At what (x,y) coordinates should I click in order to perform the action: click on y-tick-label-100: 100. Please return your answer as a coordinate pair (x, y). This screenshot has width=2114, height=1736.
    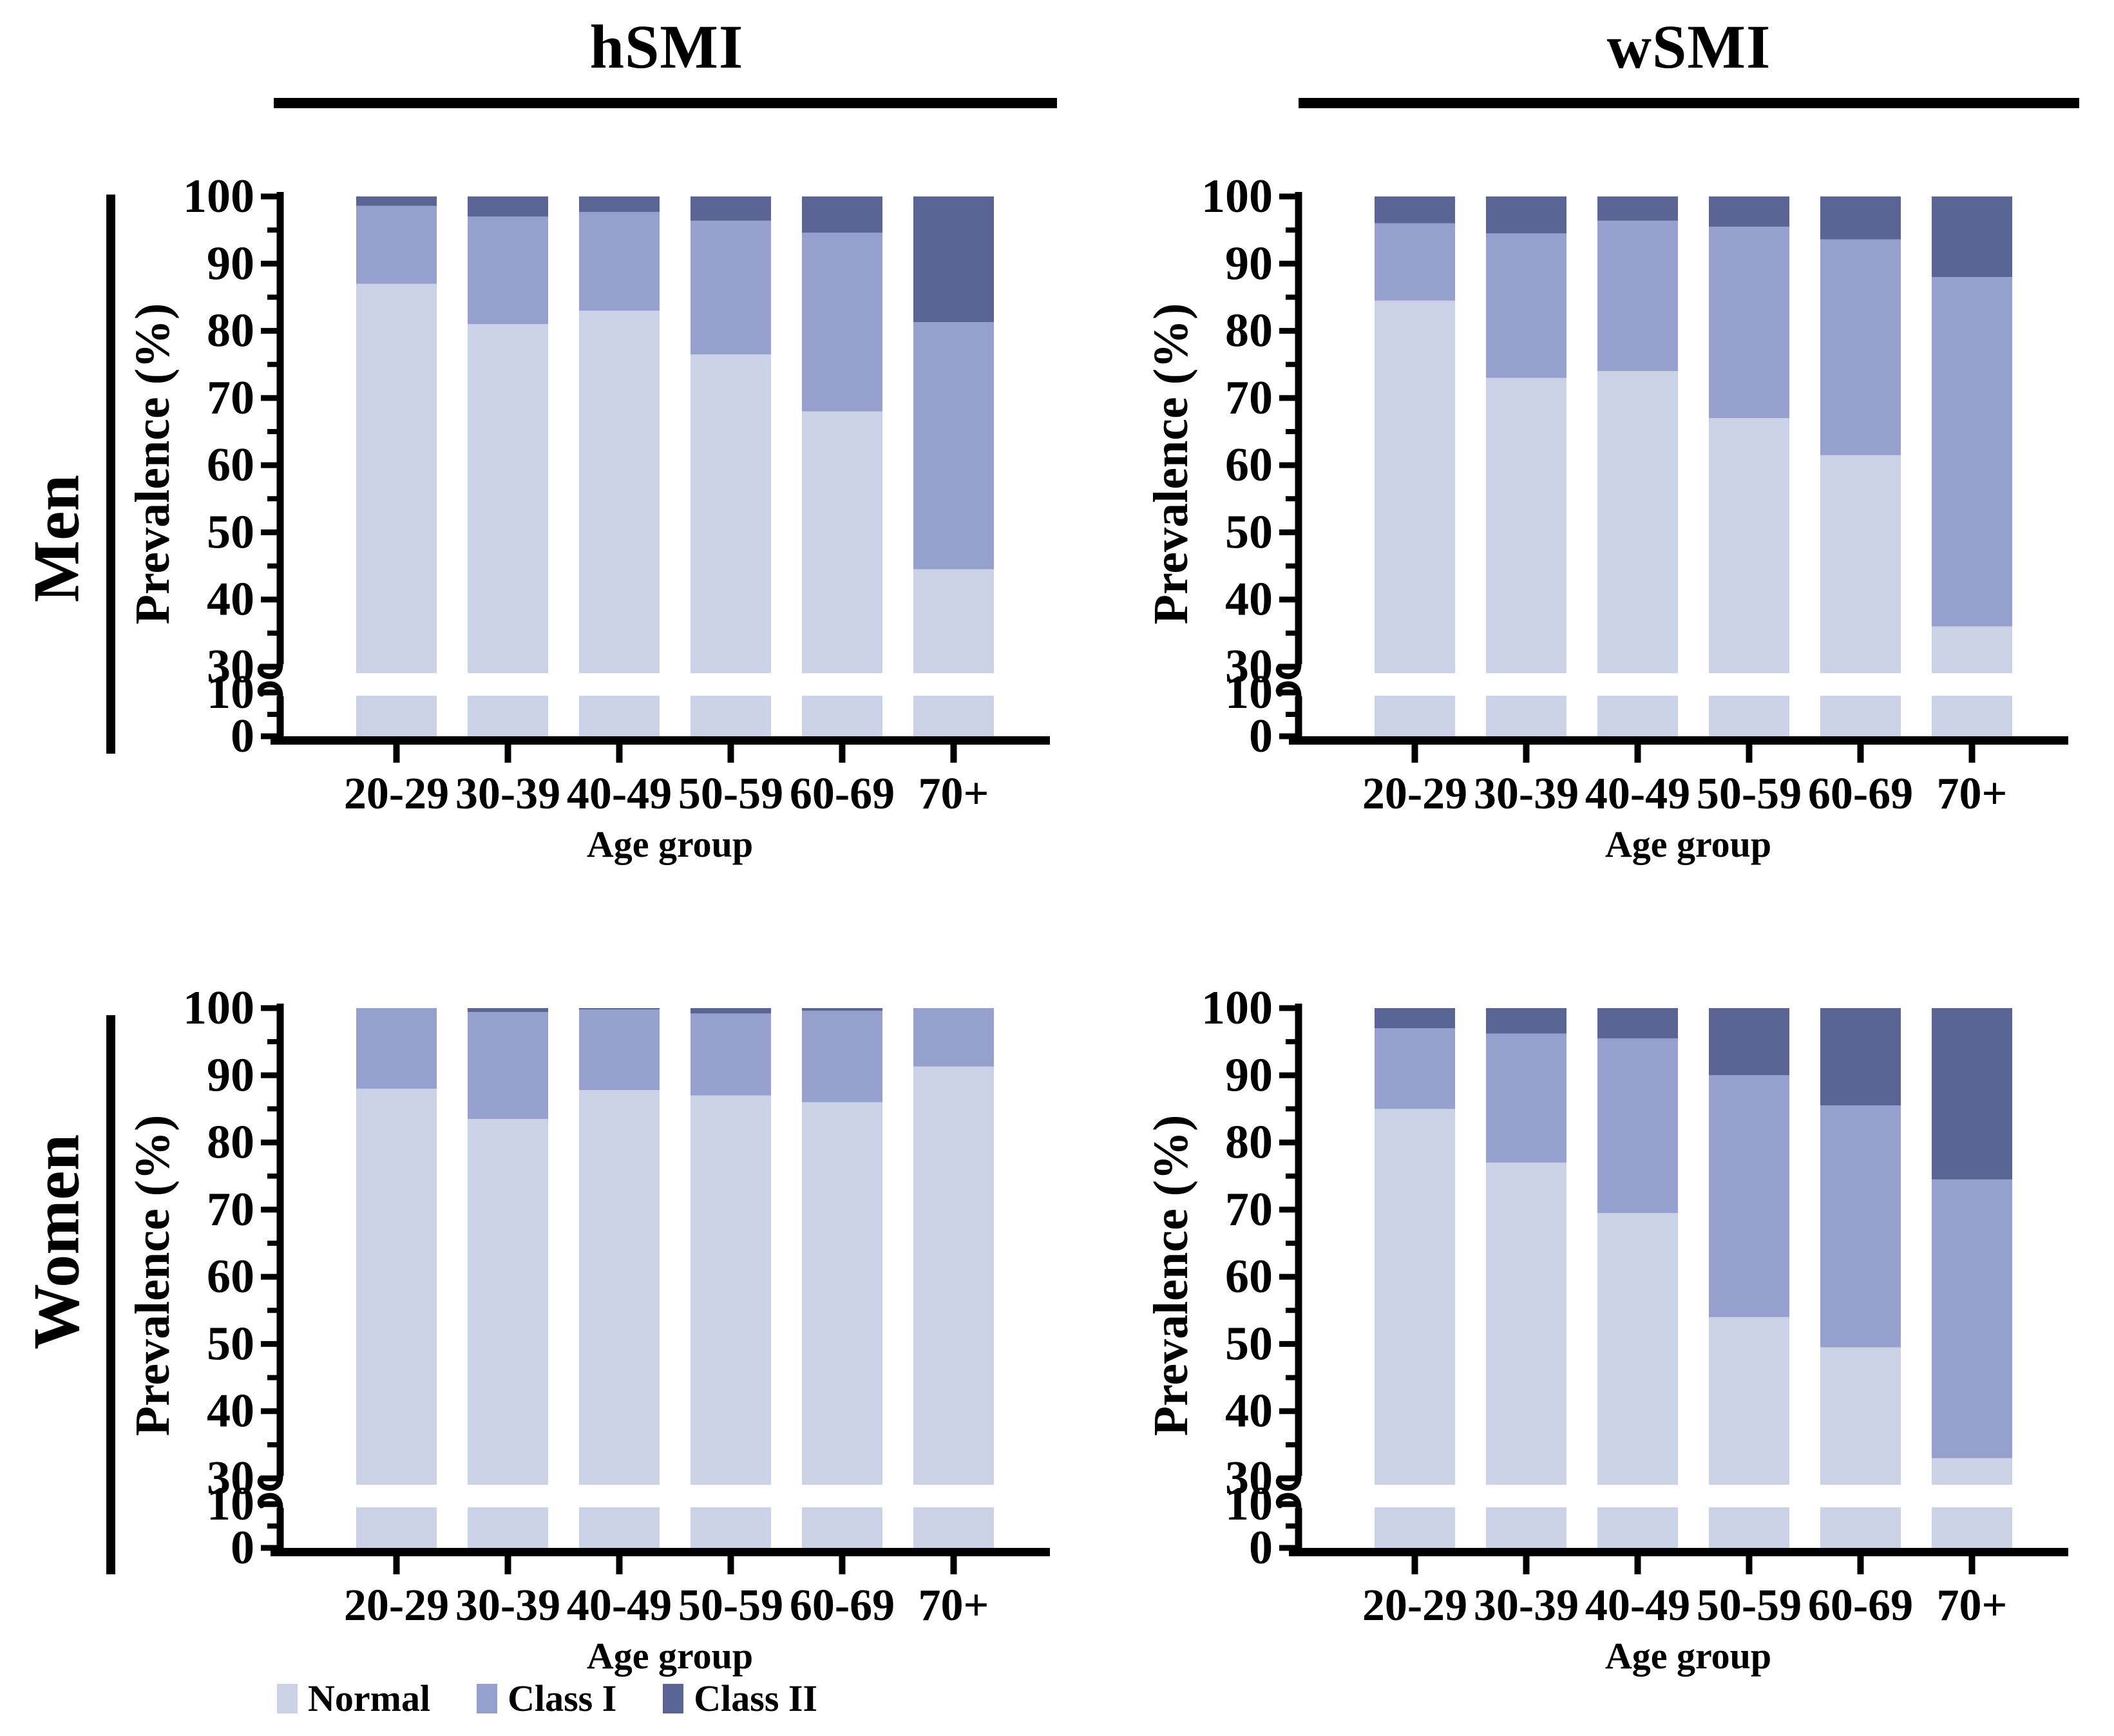
    Looking at the image, I should click on (1237, 1008).